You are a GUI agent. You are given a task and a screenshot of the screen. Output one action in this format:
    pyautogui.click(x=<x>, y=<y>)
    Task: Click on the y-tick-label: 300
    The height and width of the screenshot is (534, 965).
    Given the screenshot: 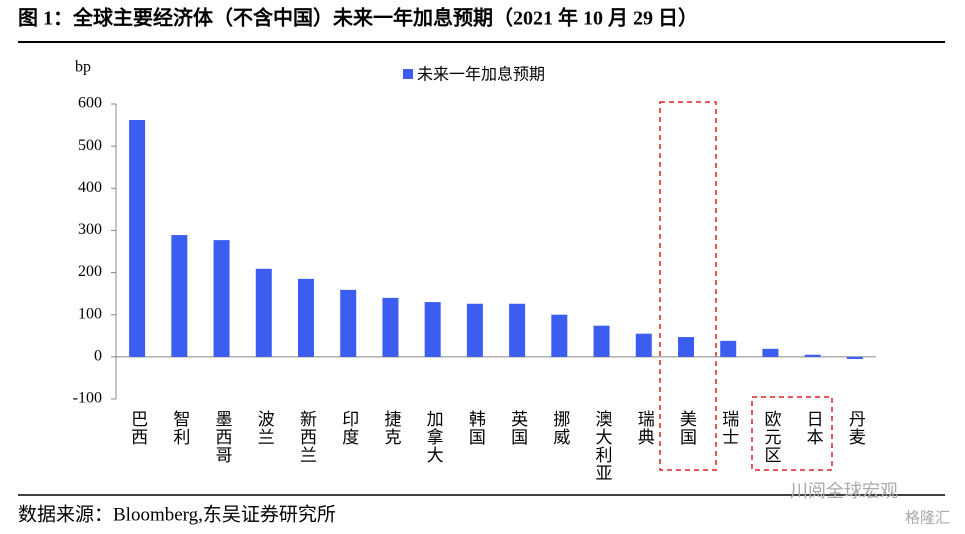 What is the action you would take?
    pyautogui.click(x=90, y=229)
    